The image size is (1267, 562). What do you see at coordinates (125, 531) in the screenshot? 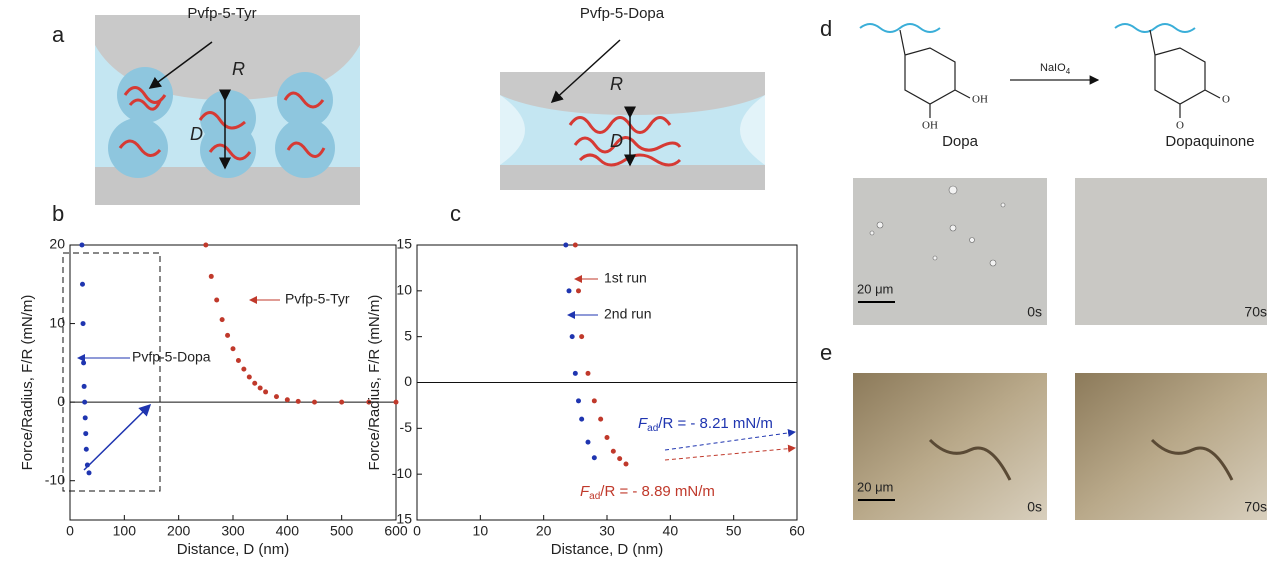
I see `x-tick-label: 100` at bounding box center [125, 531].